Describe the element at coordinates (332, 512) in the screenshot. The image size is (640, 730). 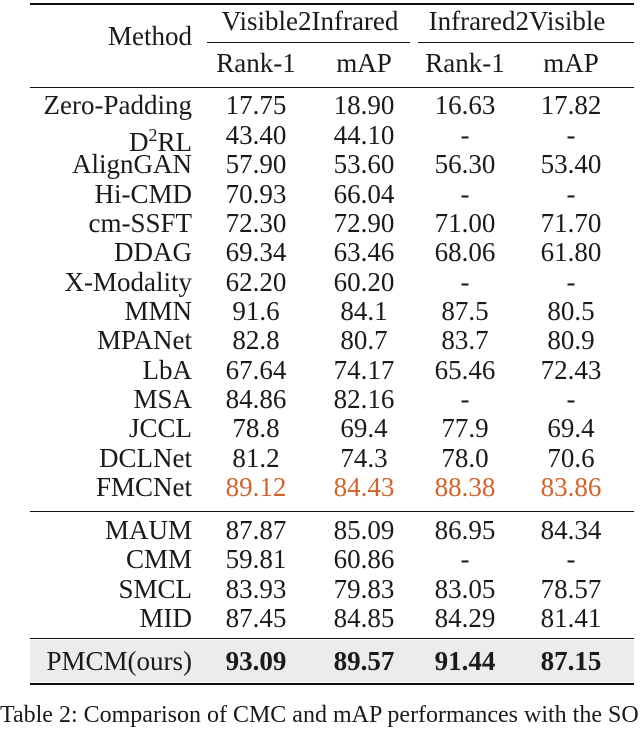
I see `group-rule` at that location.